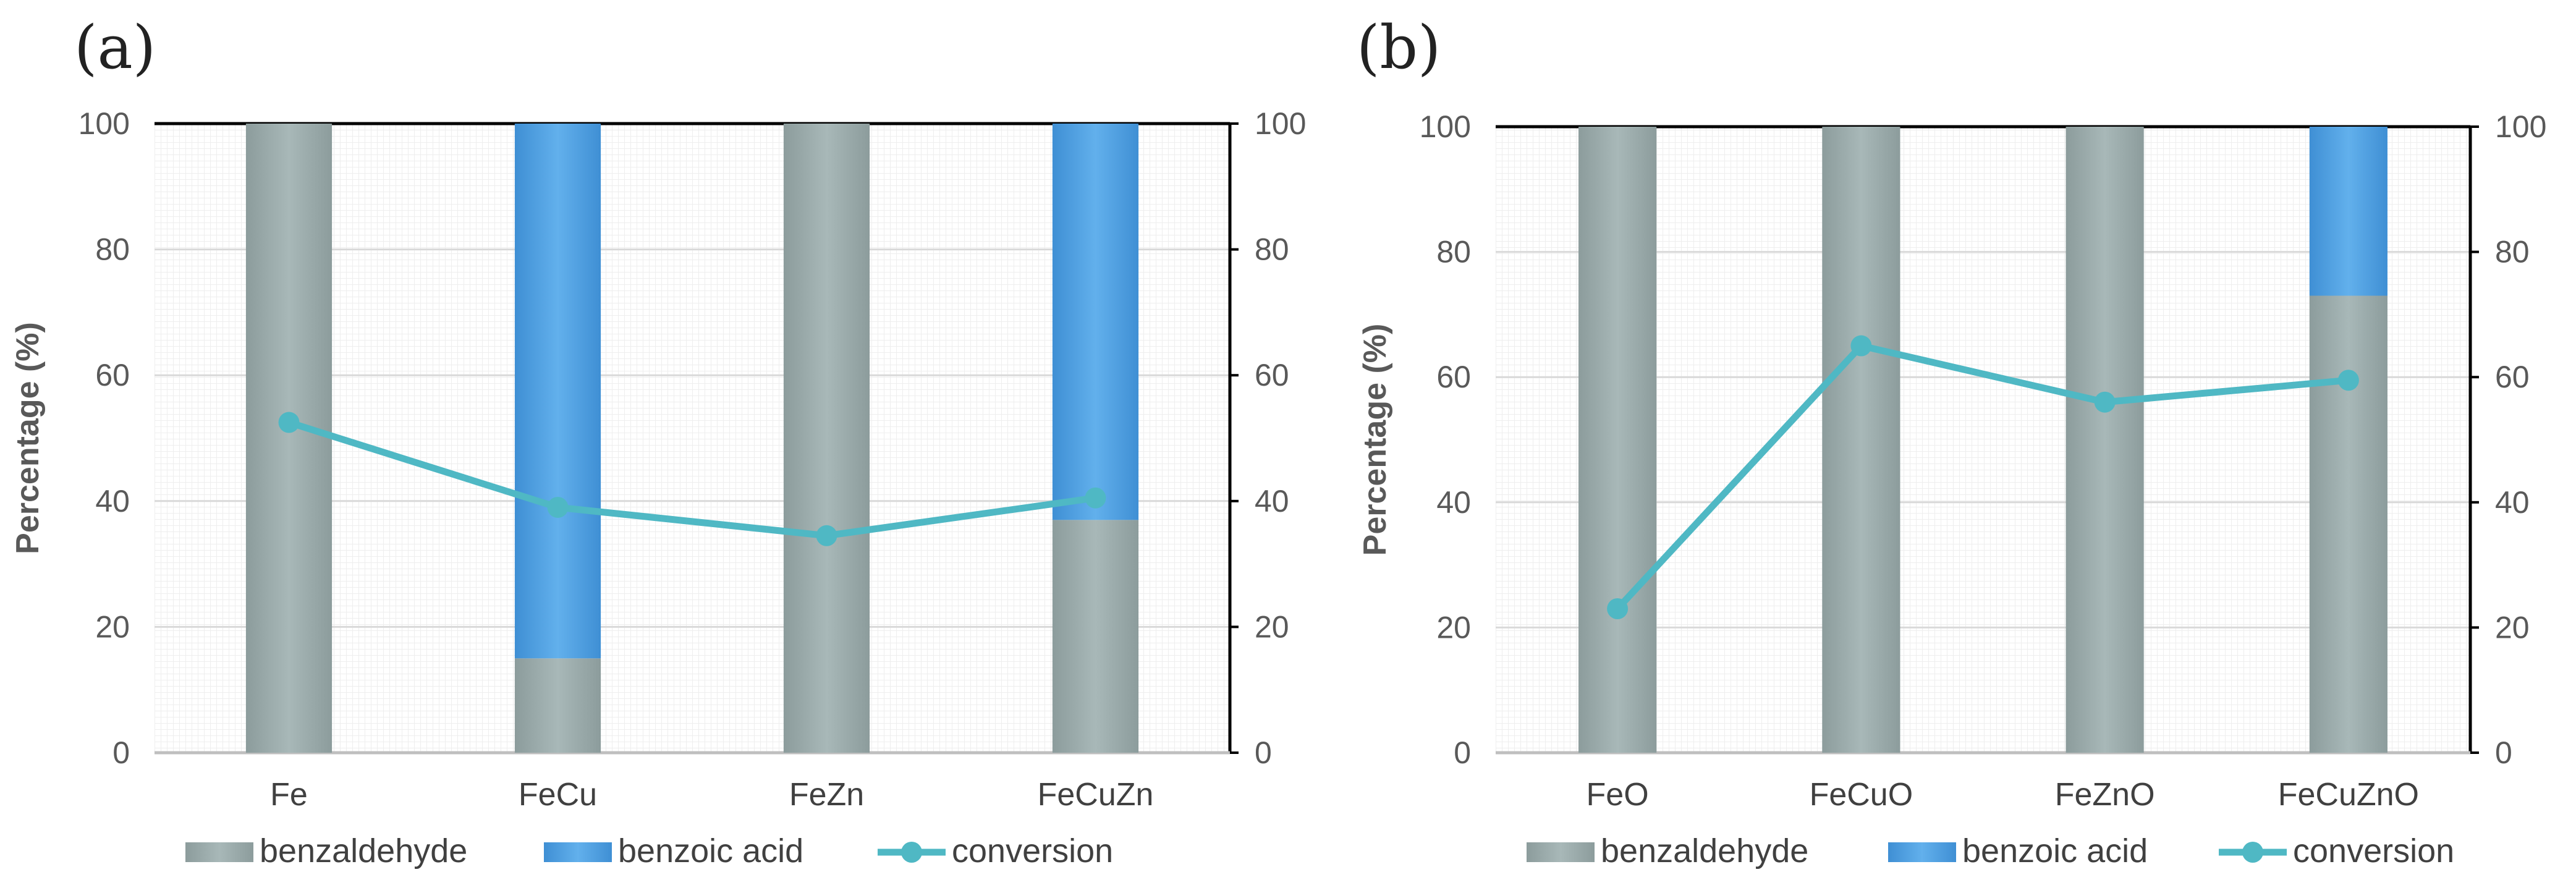 This screenshot has height=893, width=2576. Describe the element at coordinates (1096, 795) in the screenshot. I see `x-tick-label: FeCuZn` at that location.